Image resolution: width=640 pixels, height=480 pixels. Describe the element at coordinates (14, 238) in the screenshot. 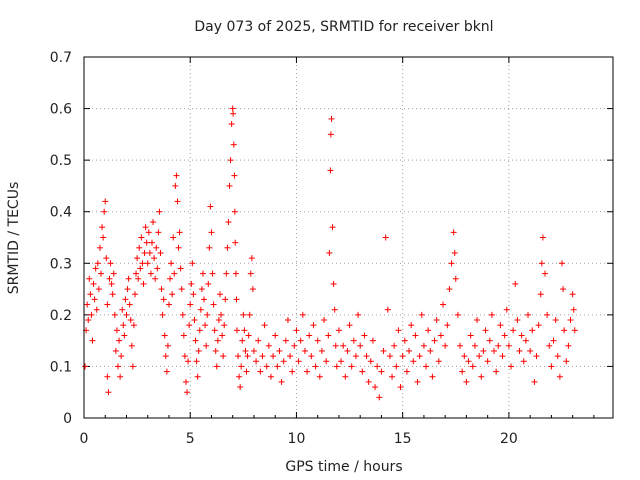

I see `y-axis-label: SRMTID / TECUs` at that location.